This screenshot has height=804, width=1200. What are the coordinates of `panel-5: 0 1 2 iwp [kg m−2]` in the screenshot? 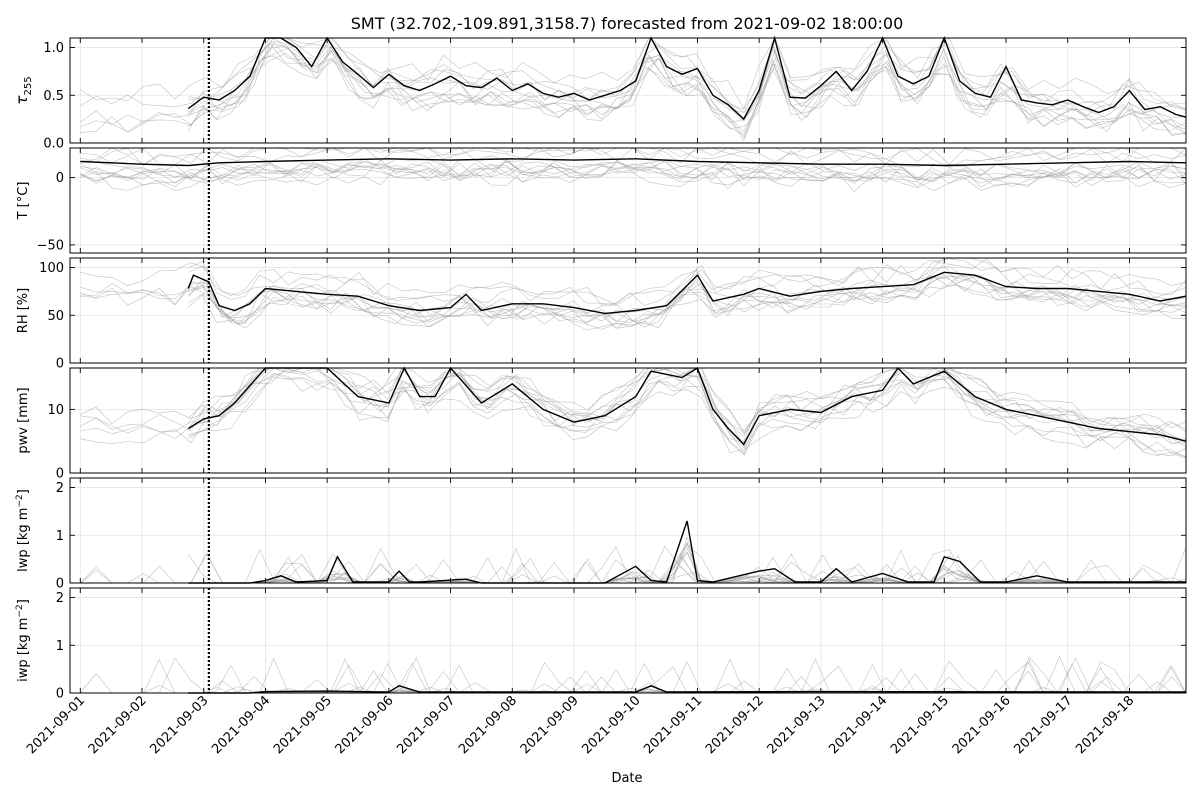 It's located at (601, 644).